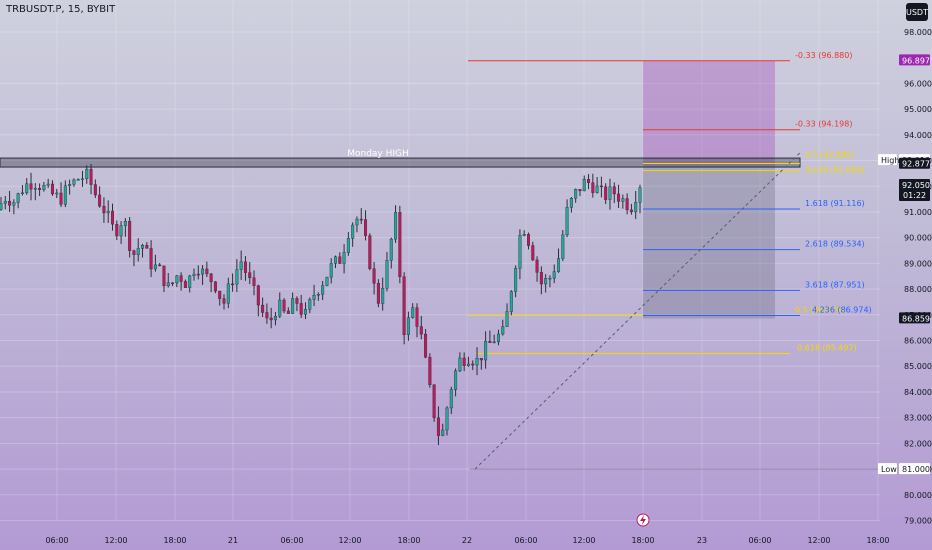 This screenshot has width=932, height=550. What do you see at coordinates (820, 309) in the screenshot?
I see `fib-level-label: 0.5 (86.974)` at bounding box center [820, 309].